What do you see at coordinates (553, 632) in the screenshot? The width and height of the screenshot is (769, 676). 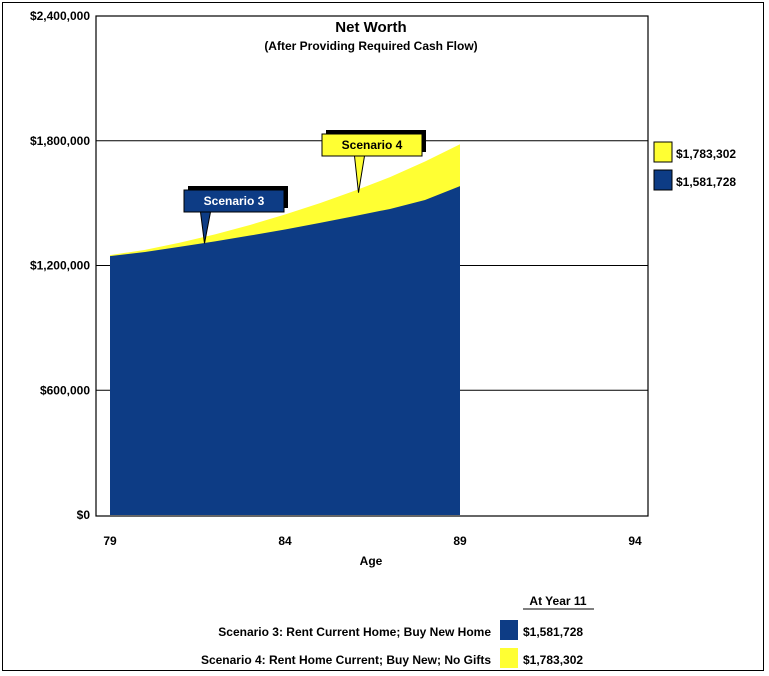 I see `legend-entry-value: $1,581,728` at bounding box center [553, 632].